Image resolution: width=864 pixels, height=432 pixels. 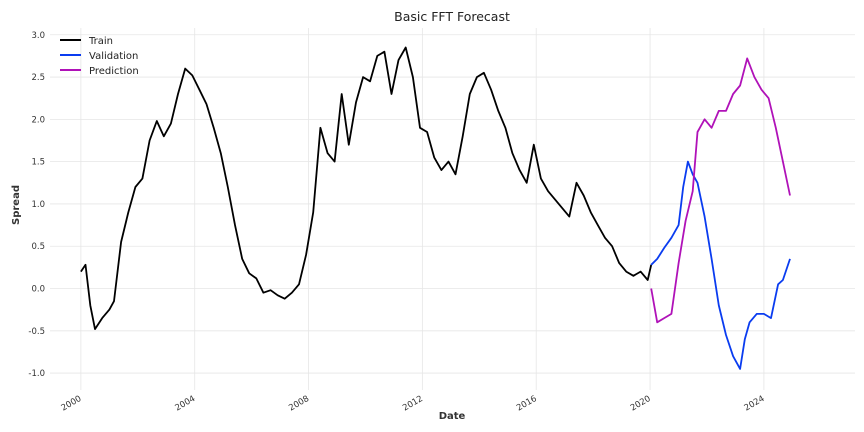 I want to click on x-tick-label: 2004, so click(x=185, y=403).